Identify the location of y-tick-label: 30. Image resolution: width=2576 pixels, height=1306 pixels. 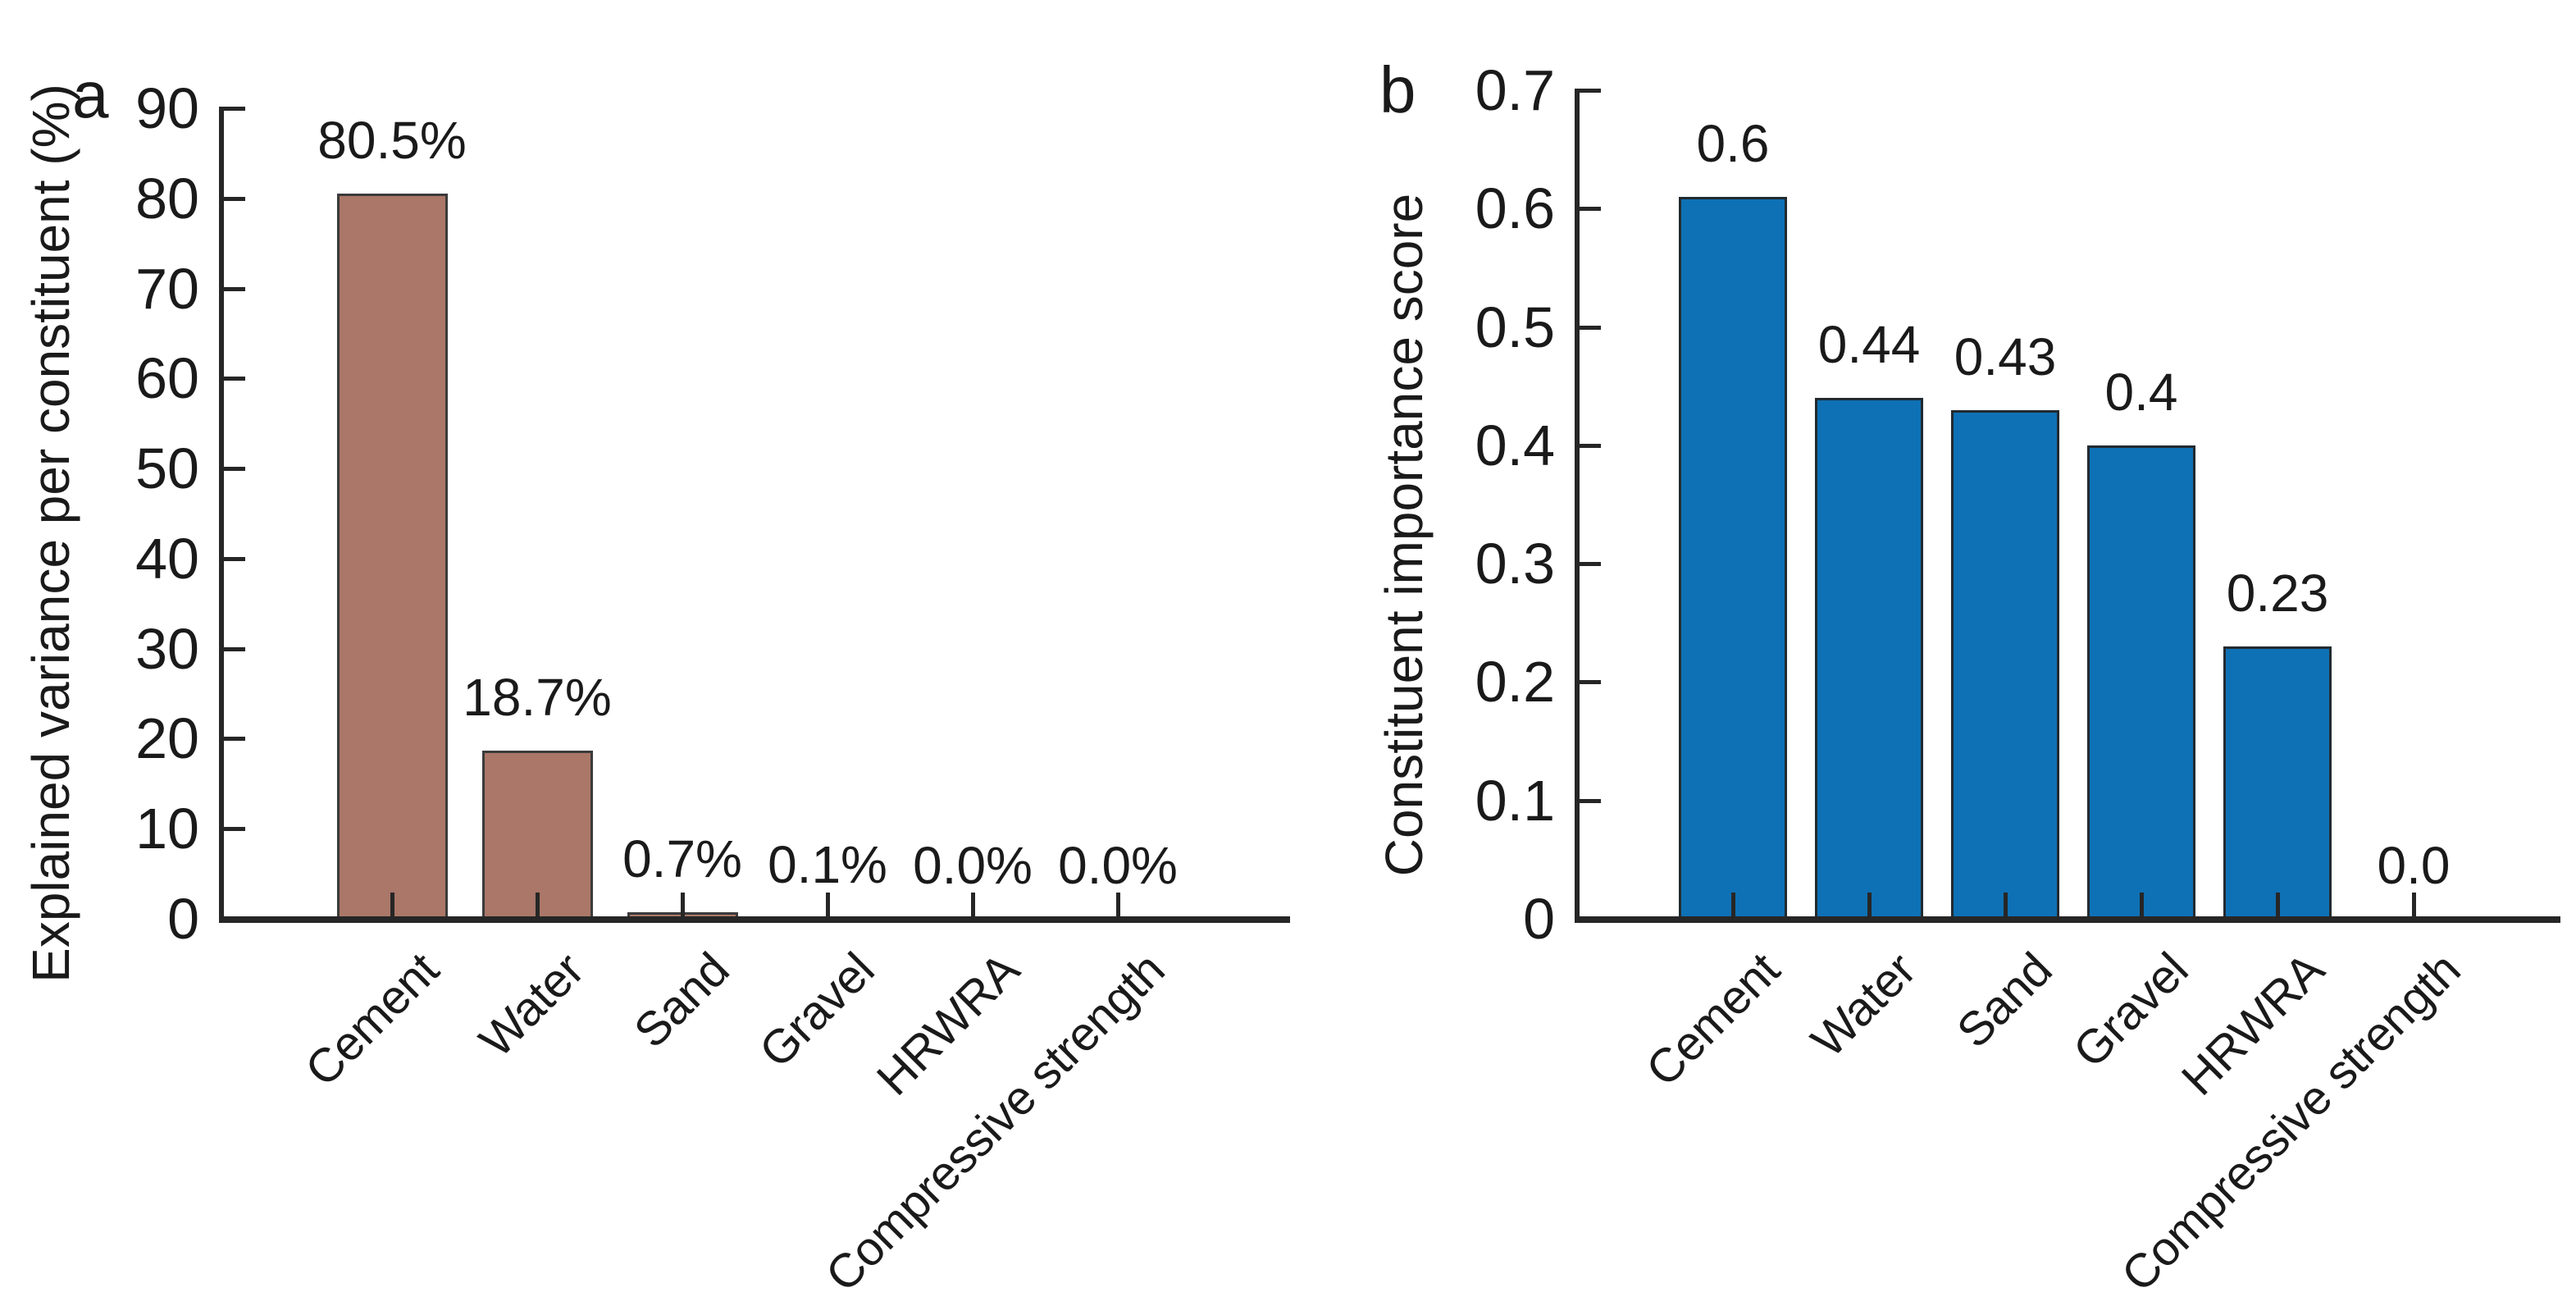
(167, 649).